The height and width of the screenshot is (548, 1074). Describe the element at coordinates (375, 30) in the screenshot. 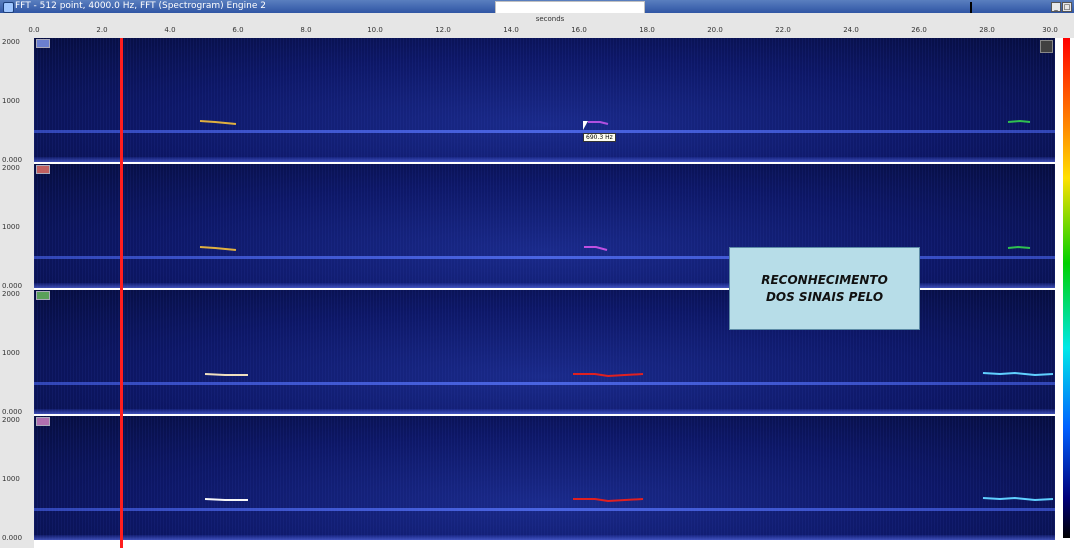

I see `time-tick: 10.0` at that location.